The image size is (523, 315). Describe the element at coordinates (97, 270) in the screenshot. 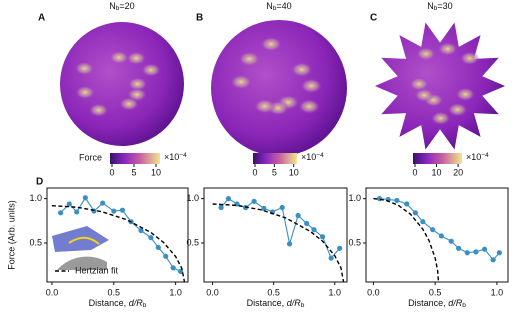

I see `legend-label: Hertzian fit` at that location.